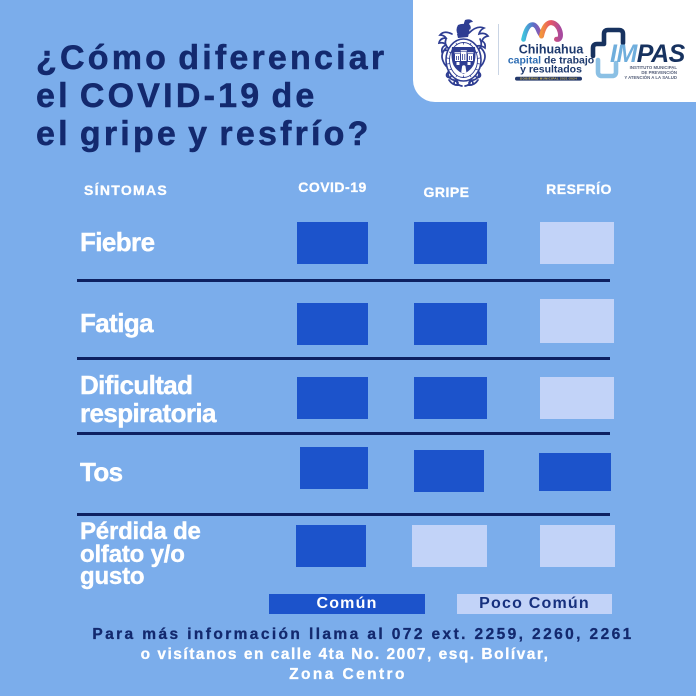  Describe the element at coordinates (647, 54) in the screenshot. I see `svg-text: IMPAS` at that location.